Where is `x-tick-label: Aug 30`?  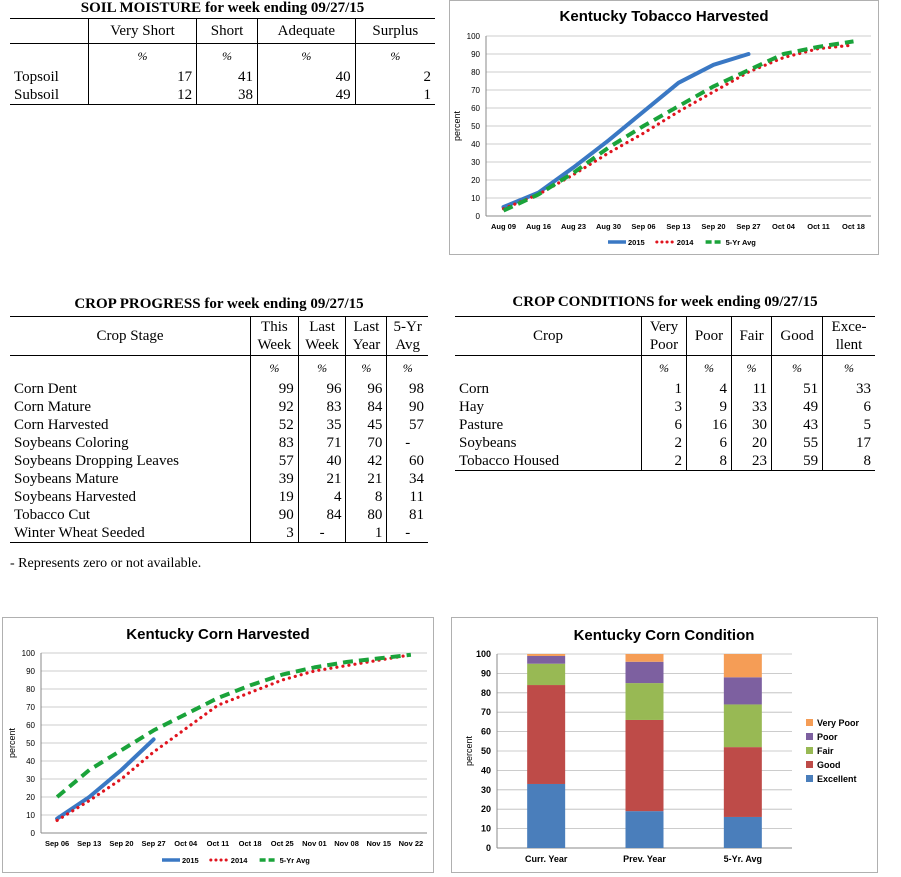 x-tick-label: Aug 30 is located at coordinates (608, 226).